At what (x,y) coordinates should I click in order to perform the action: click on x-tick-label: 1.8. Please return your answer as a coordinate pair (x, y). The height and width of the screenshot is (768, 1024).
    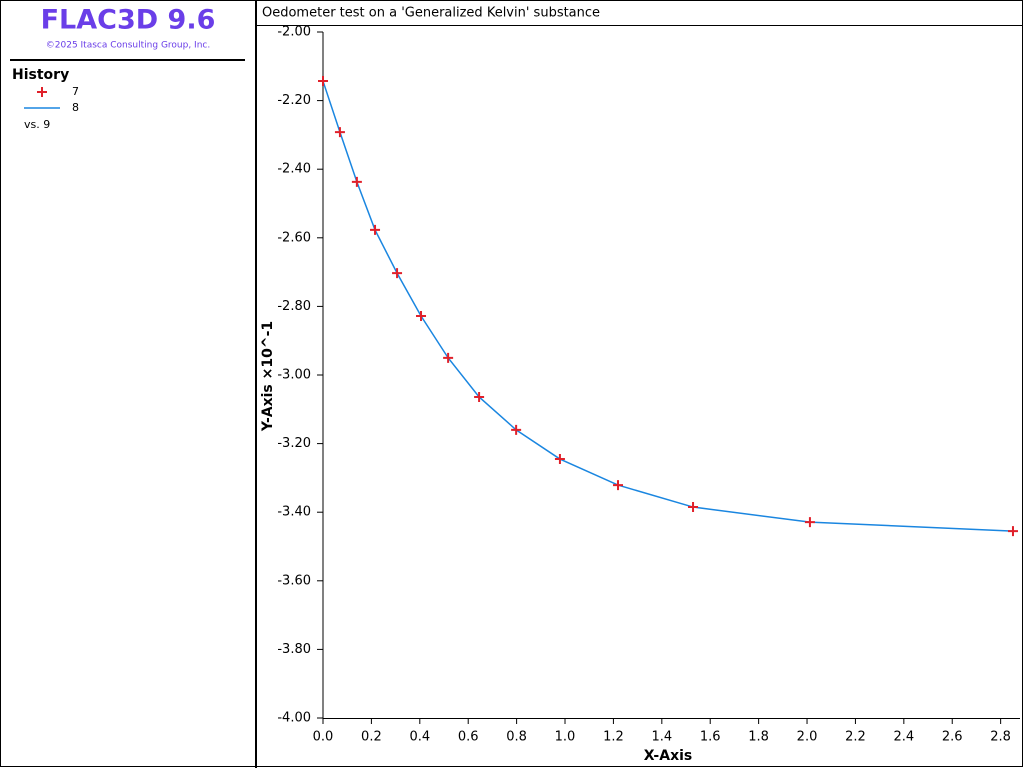
    Looking at the image, I should click on (758, 737).